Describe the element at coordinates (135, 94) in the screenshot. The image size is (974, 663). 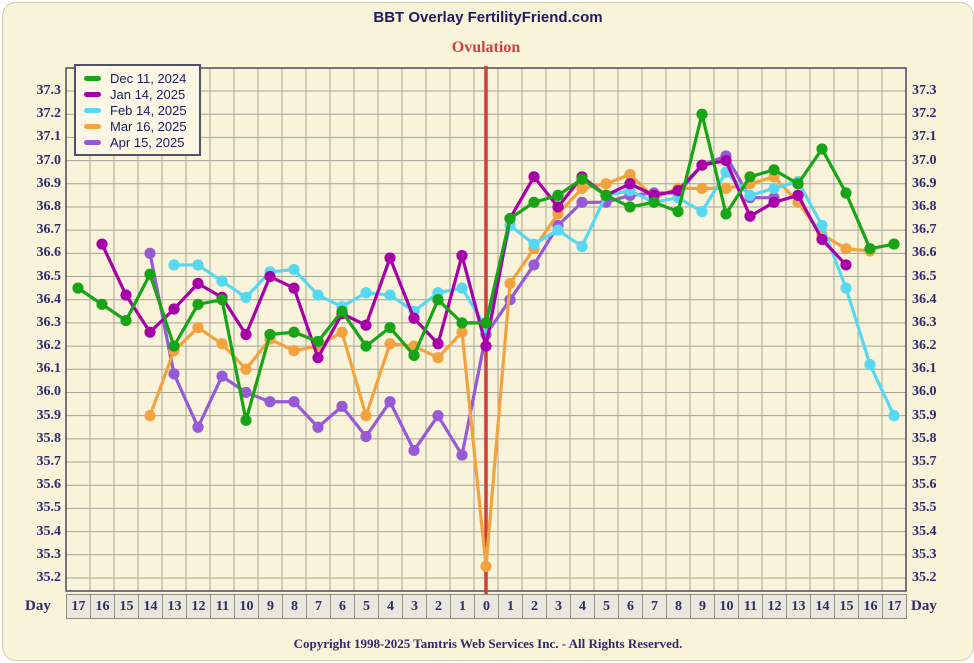
I see `legend-item: Jan 14, 2025` at that location.